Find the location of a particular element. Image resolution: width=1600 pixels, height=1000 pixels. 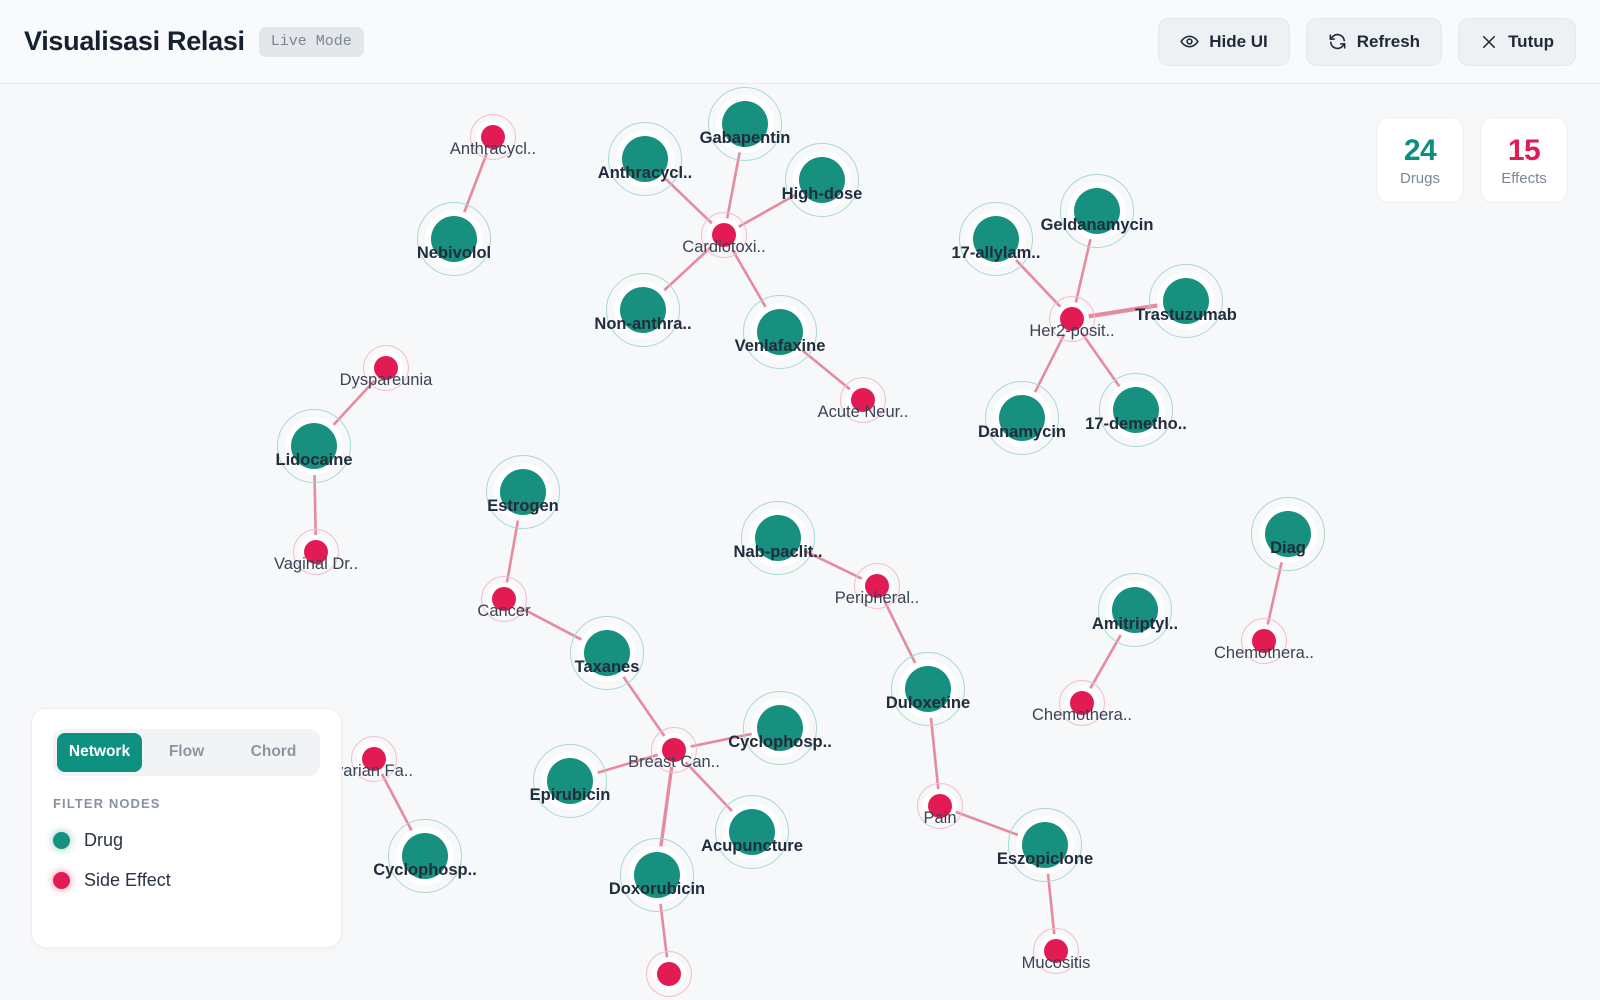

graph-node-vaginaldr: Vaginal Dr.. is located at coordinates (316, 552).